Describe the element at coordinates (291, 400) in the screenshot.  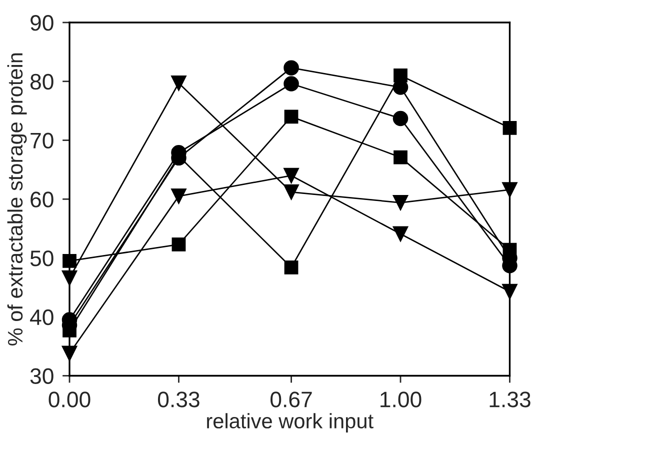
I see `x-tick-label: 0.67` at that location.